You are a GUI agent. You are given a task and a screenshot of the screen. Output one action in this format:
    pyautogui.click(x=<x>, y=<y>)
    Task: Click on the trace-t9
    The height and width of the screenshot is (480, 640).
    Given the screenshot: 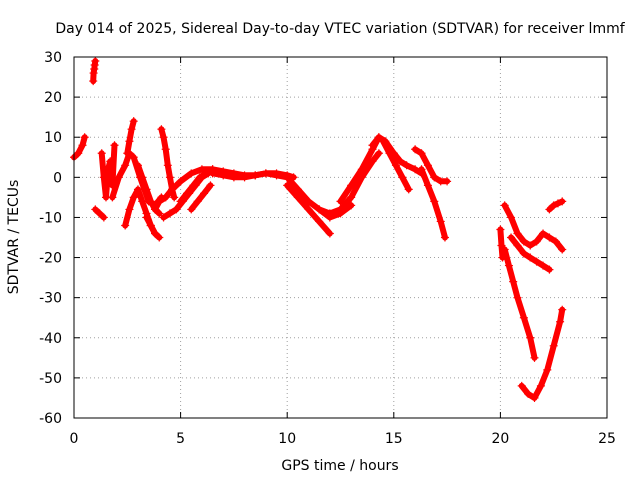 What is the action you would take?
    pyautogui.click(x=153, y=227)
    